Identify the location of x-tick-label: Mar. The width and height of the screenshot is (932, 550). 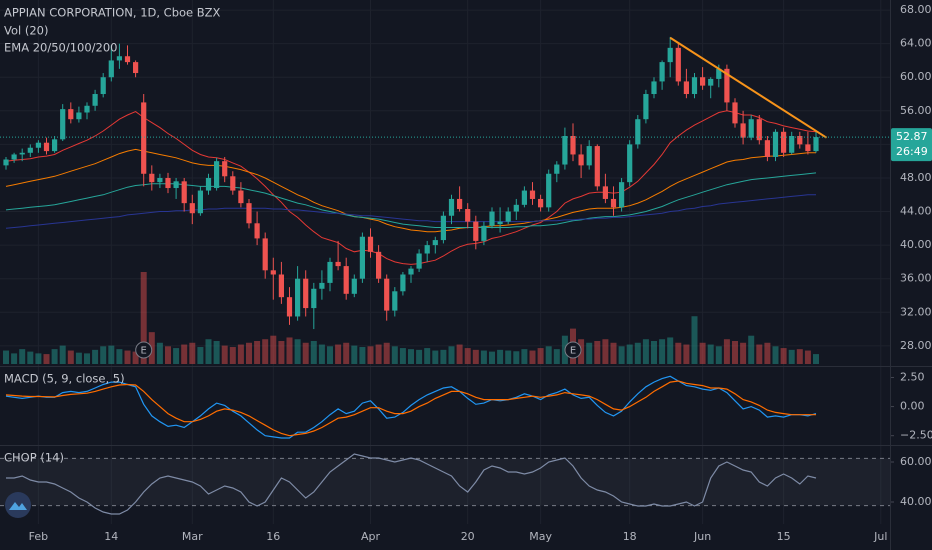
(192, 536).